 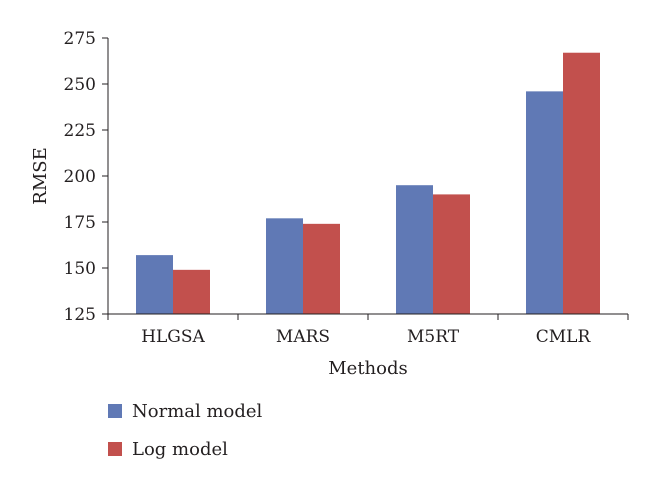 What do you see at coordinates (80, 315) in the screenshot?
I see `y-tick-label: 125` at bounding box center [80, 315].